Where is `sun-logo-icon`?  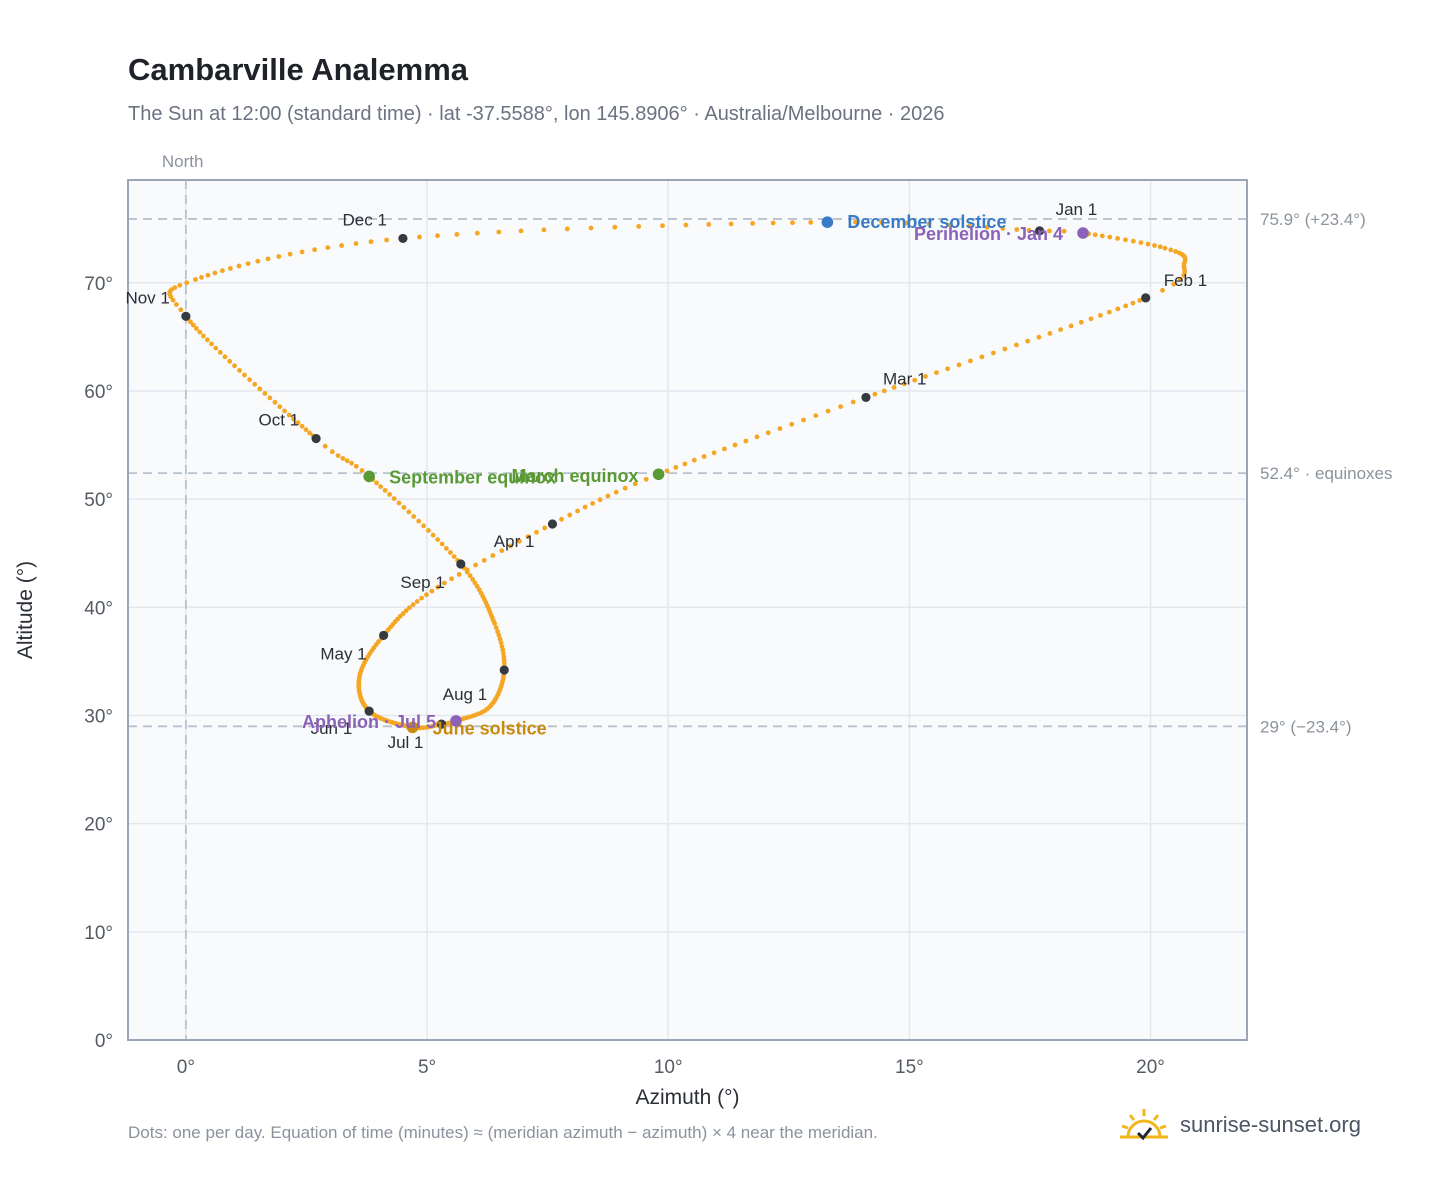 sun-logo-icon is located at coordinates (1144, 1125).